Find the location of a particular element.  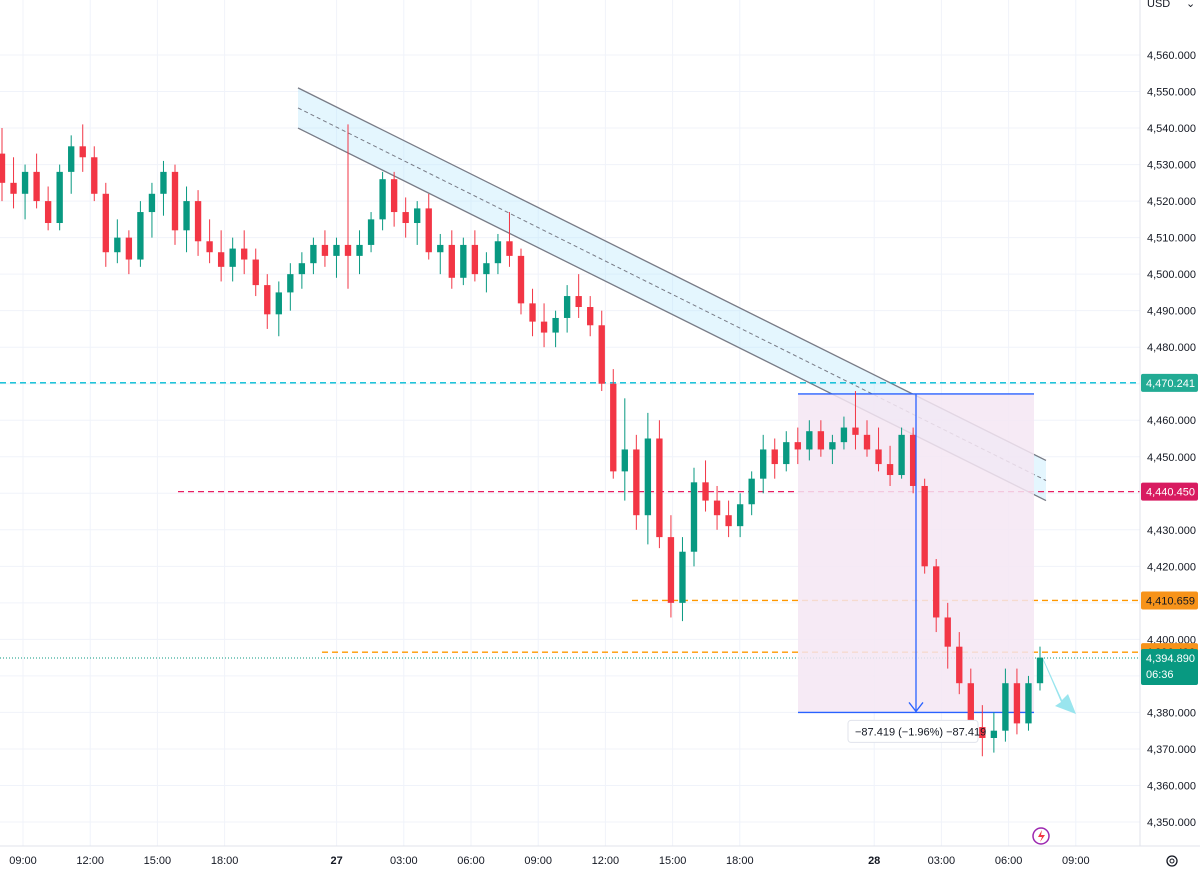

y-tick-label: 4,520.000 is located at coordinates (1171, 202).